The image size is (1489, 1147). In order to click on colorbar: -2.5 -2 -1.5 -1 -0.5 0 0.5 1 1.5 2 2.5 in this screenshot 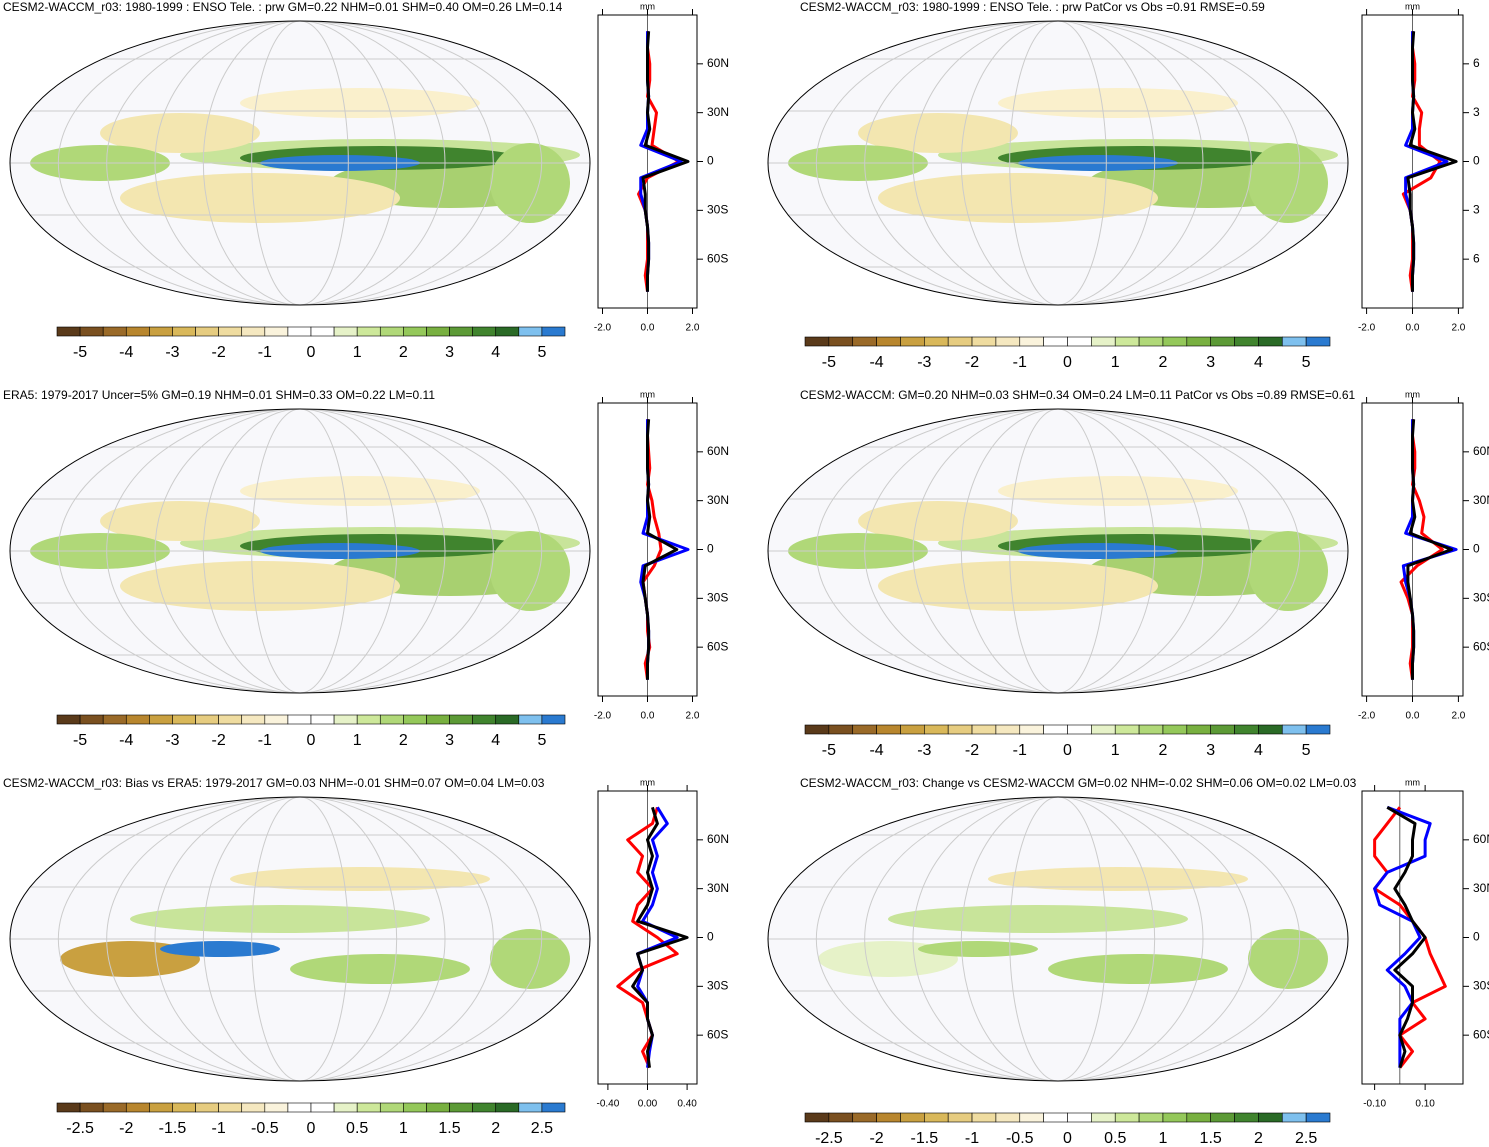, I will do `click(311, 1119)`.